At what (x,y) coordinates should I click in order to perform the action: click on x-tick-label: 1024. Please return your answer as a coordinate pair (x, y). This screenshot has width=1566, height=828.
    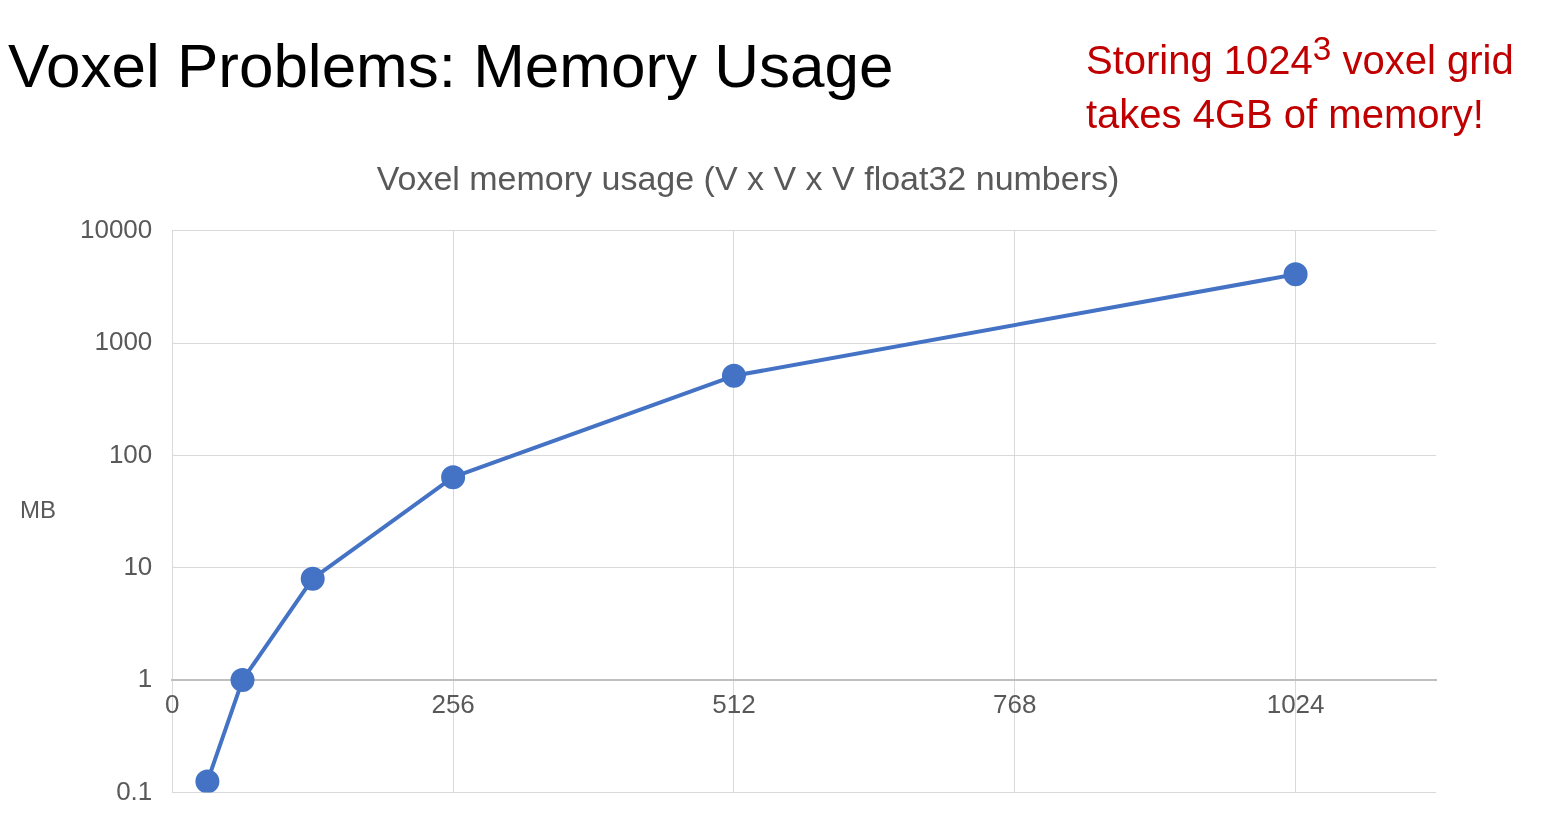
    Looking at the image, I should click on (1295, 703).